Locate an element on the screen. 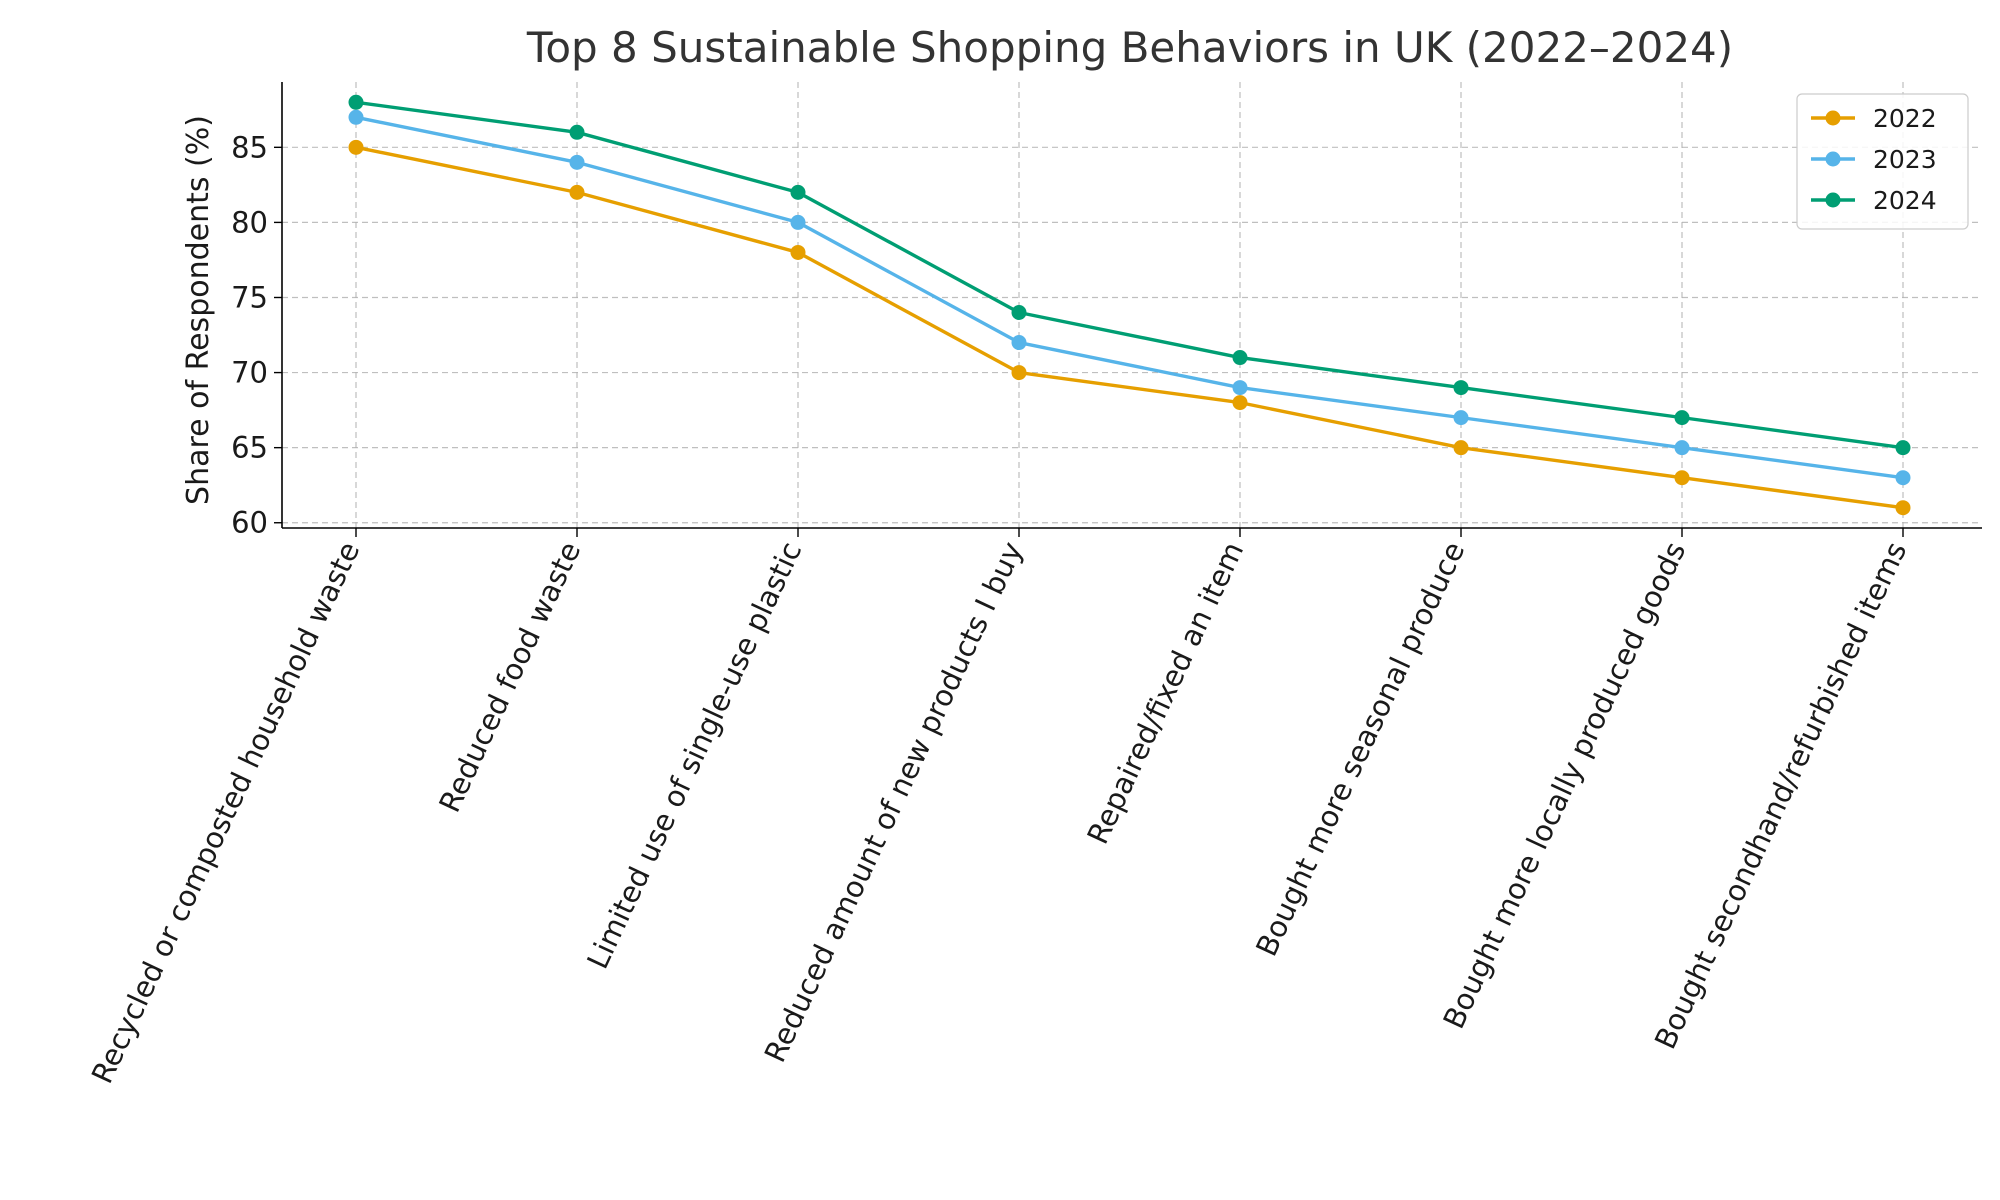 The image size is (2000, 1200). x-tick-label: Limited use of single-use plastic is located at coordinates (694, 755).